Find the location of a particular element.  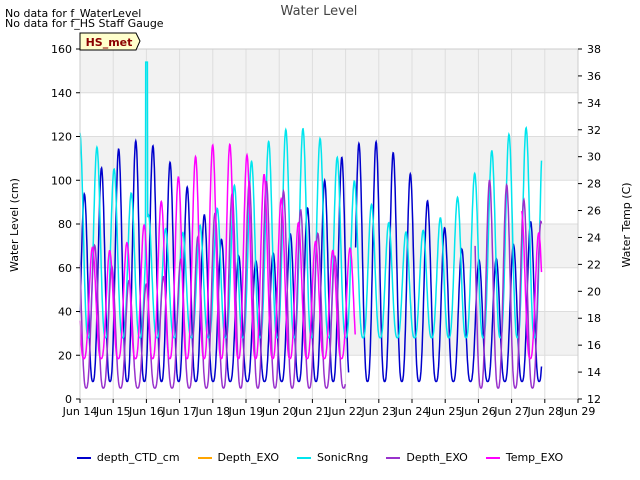

y2-tick-label-34: 34 is located at coordinates (594, 103).